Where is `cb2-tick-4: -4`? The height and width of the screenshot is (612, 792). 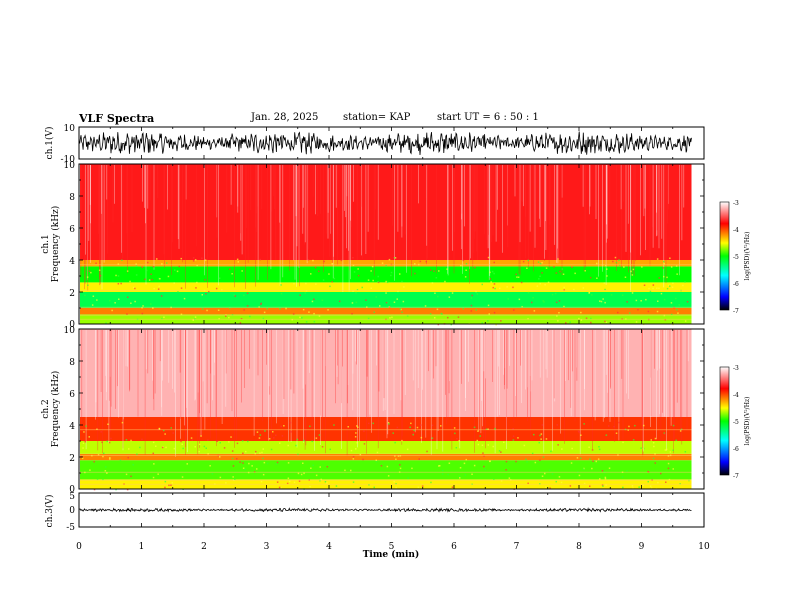 cb2-tick-4: -4 is located at coordinates (736, 395).